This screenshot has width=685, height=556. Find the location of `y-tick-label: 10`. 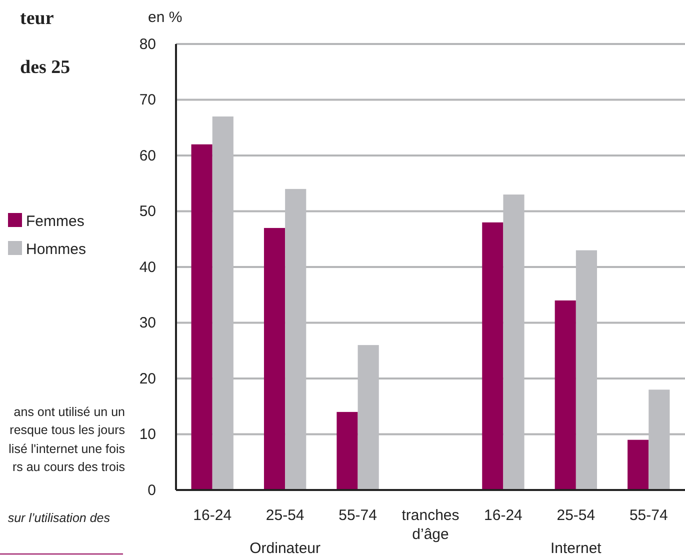

y-tick-label: 10 is located at coordinates (147, 435).